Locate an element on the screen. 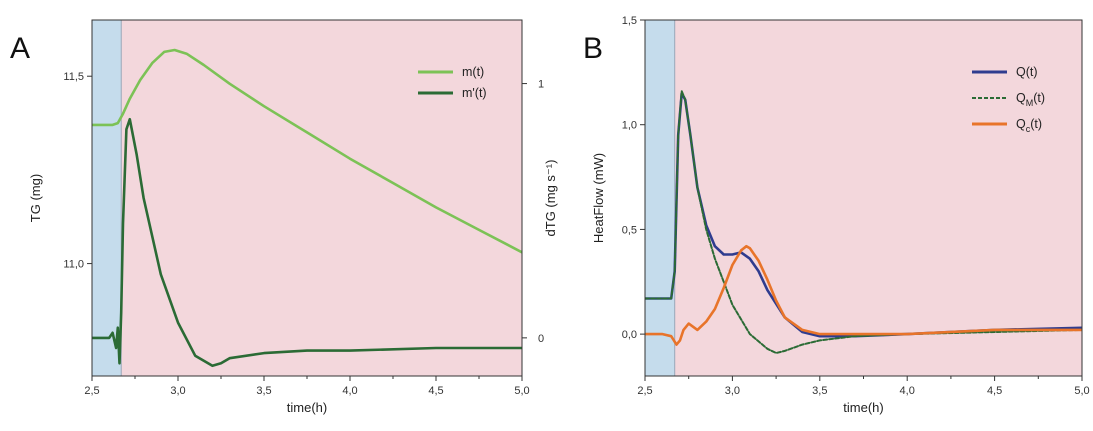 This screenshot has height=431, width=1093. panel-letter: B is located at coordinates (593, 48).